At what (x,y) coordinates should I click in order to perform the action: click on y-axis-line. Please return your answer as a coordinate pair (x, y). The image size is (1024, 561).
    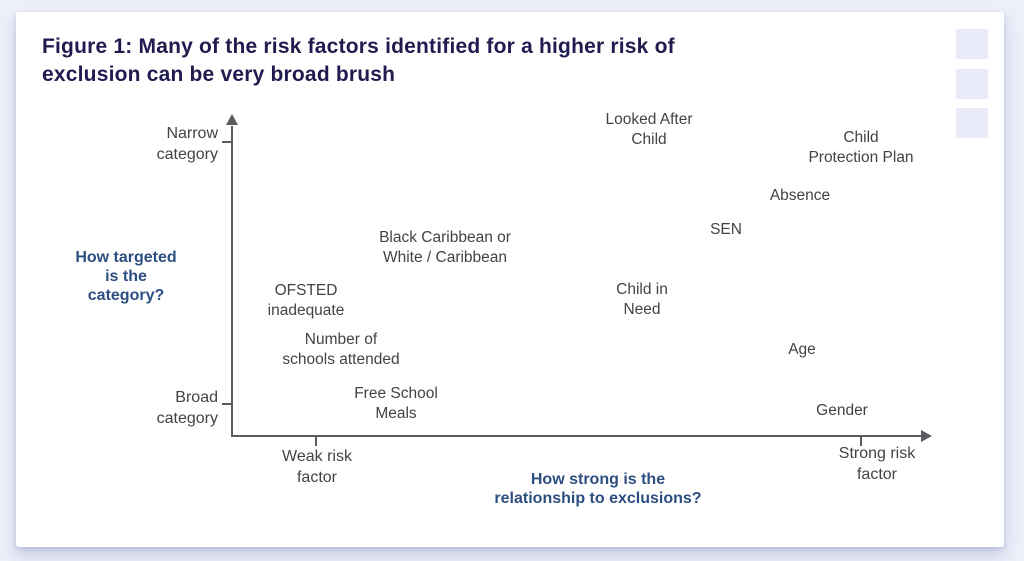
    Looking at the image, I should click on (232, 281).